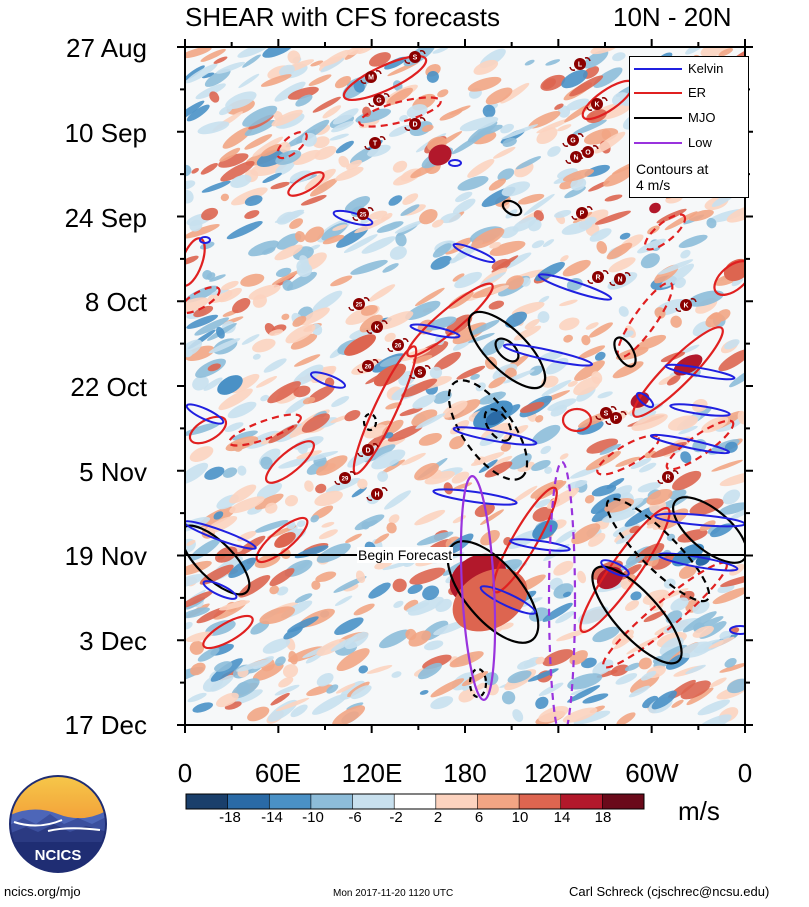 This screenshot has height=907, width=809. I want to click on chart-region-title: 10N - 20N, so click(672, 17).